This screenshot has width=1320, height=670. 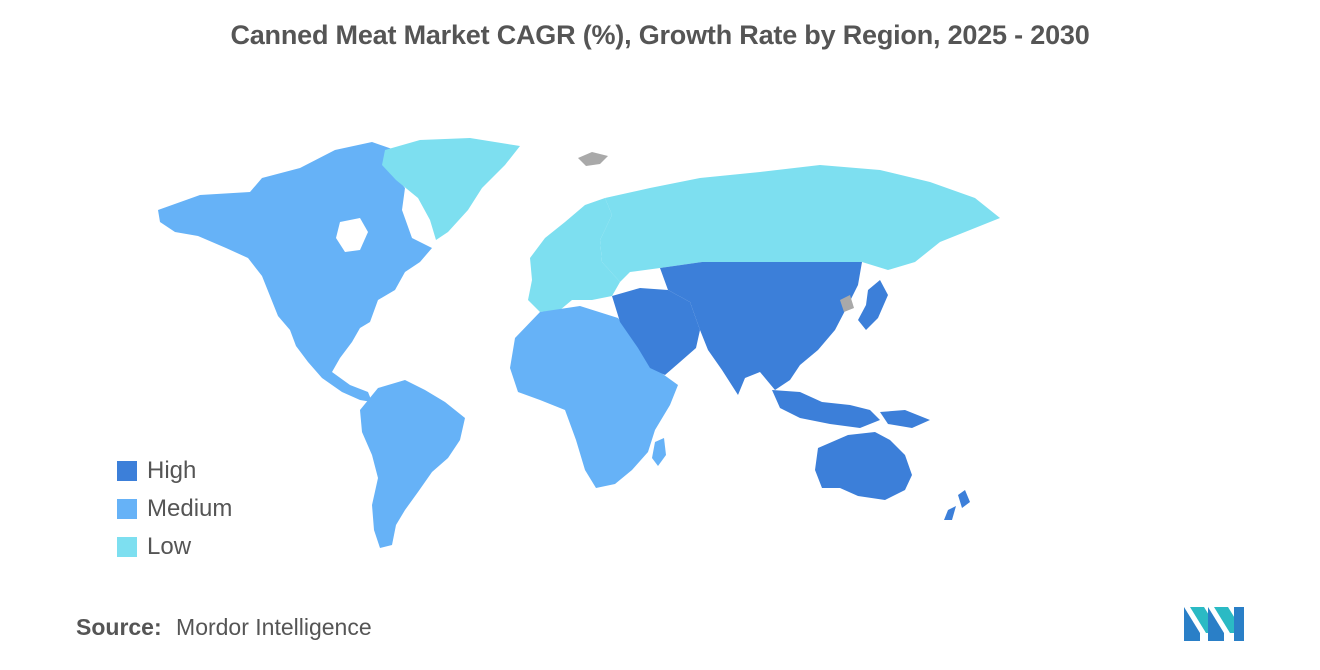 What do you see at coordinates (352, 235) in the screenshot?
I see `hudson-bay` at bounding box center [352, 235].